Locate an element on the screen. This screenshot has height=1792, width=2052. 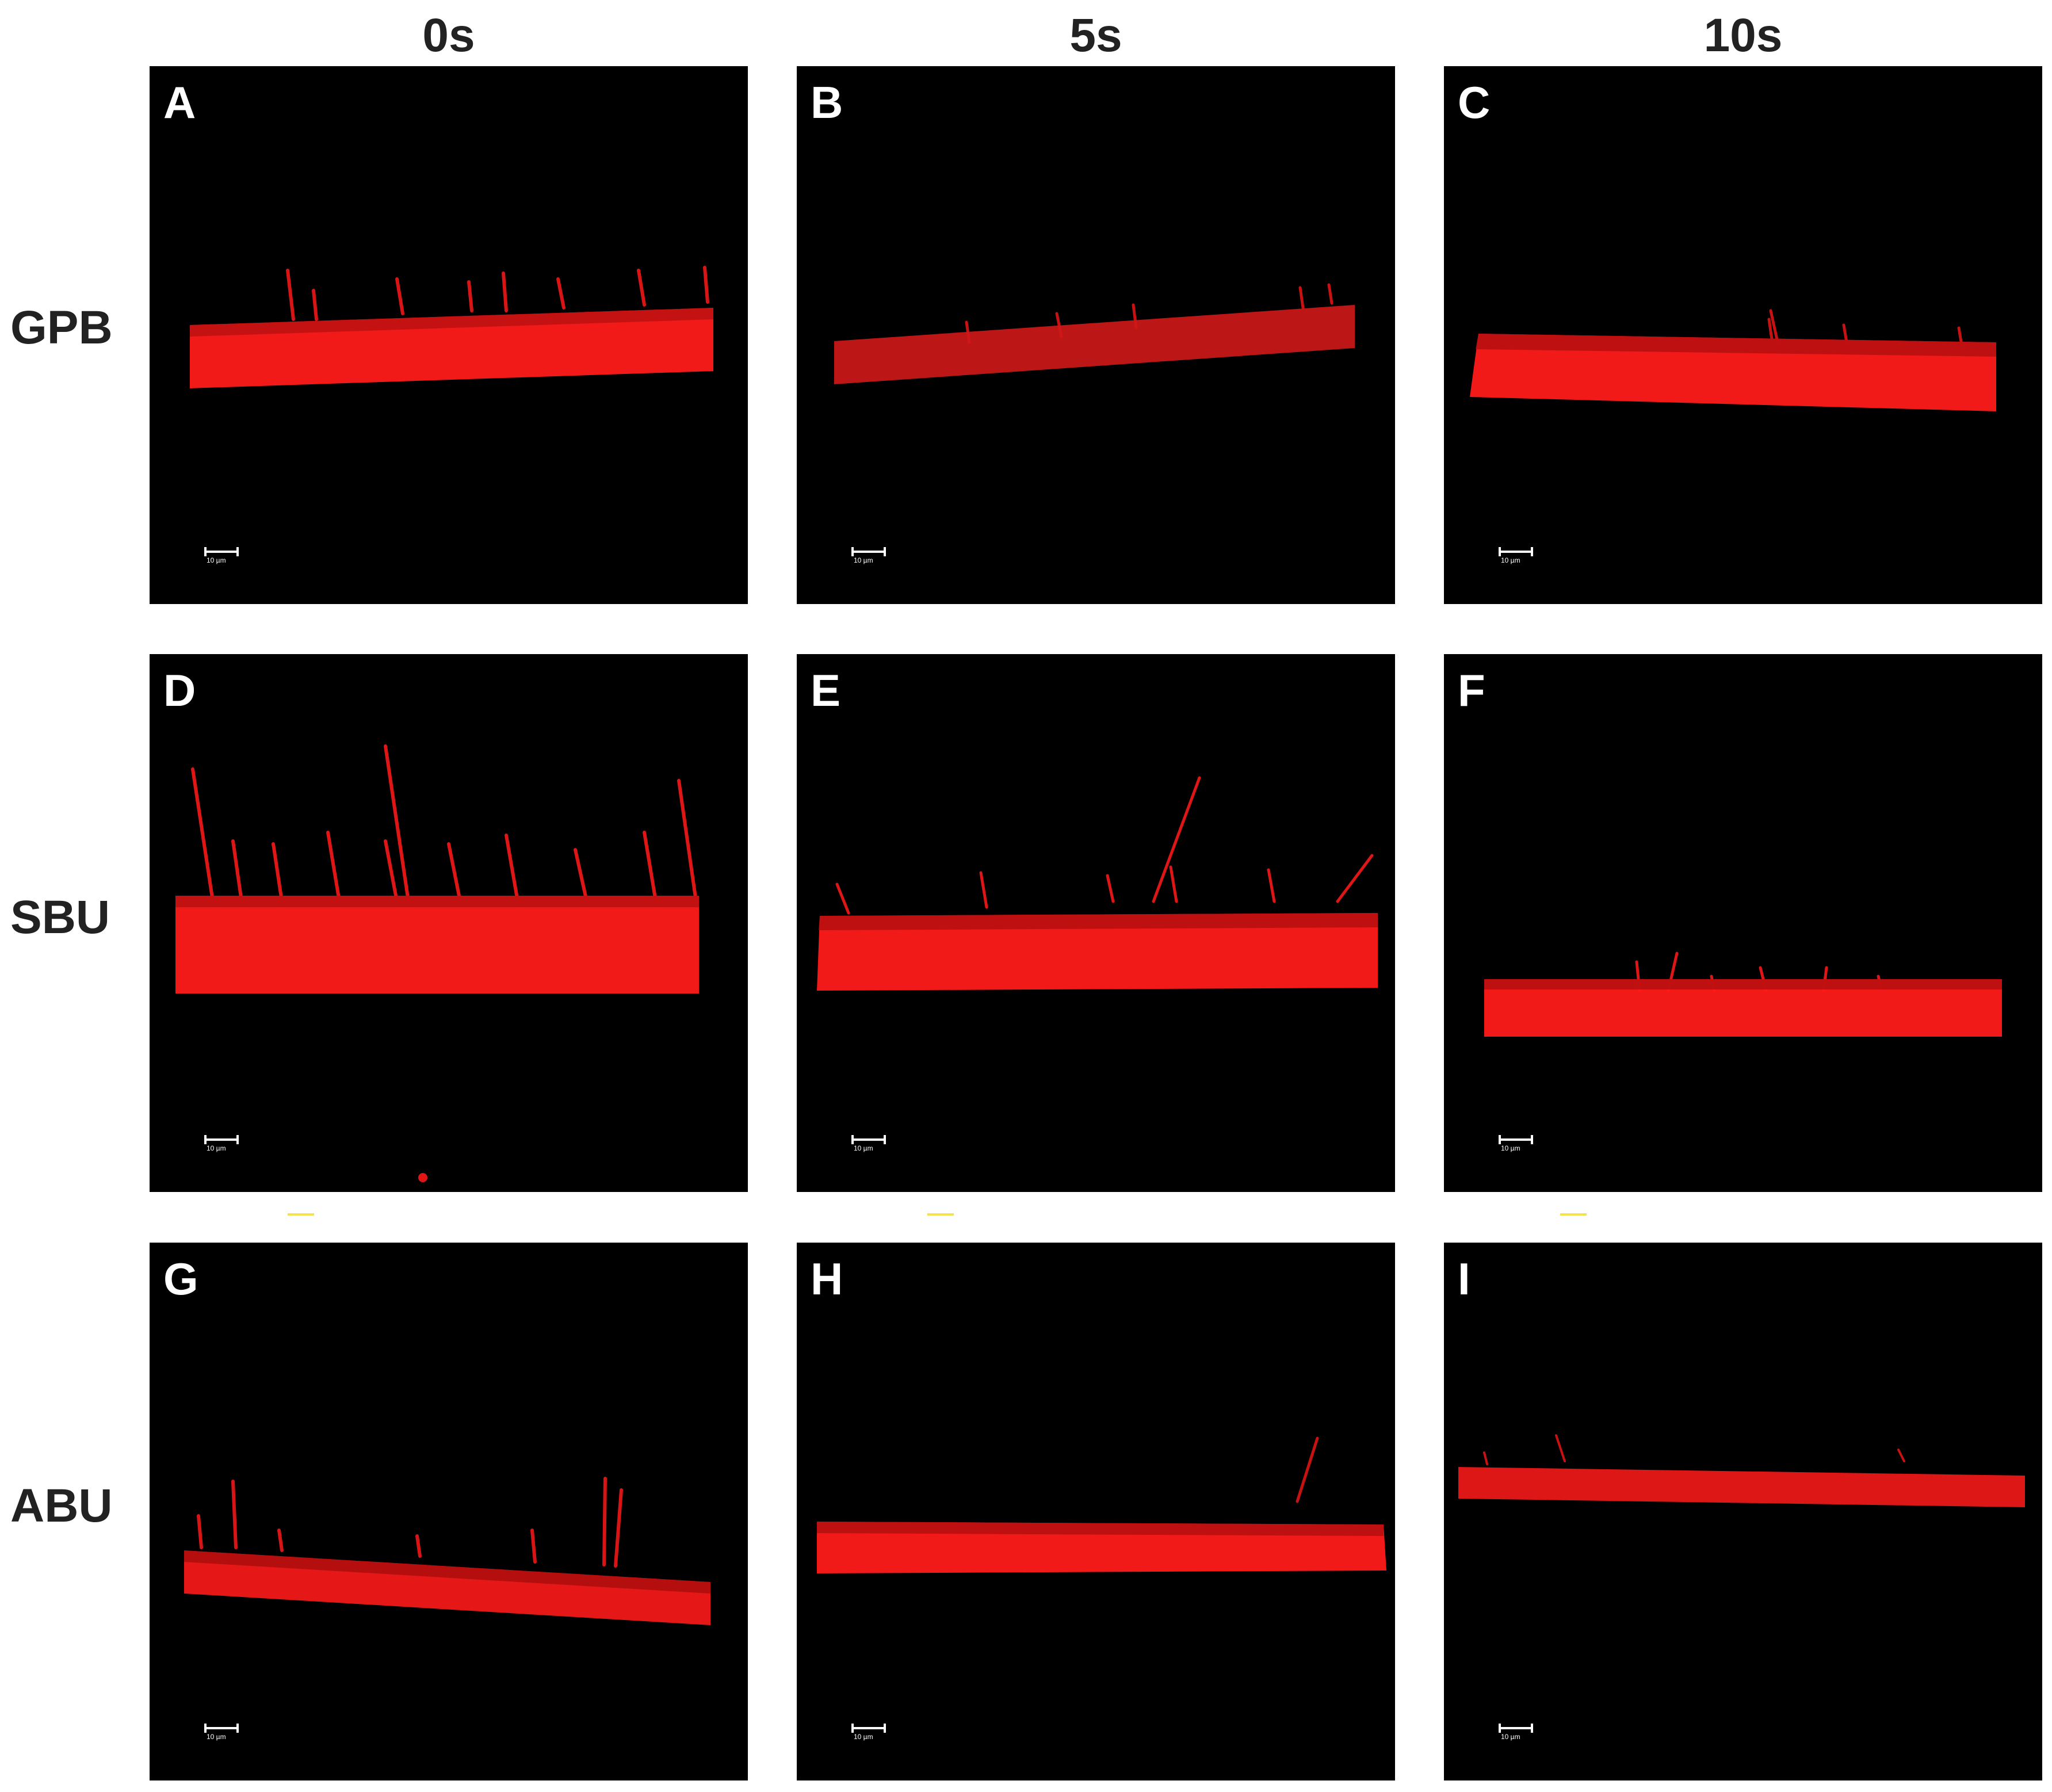
panel-letter: H is located at coordinates (827, 1279).